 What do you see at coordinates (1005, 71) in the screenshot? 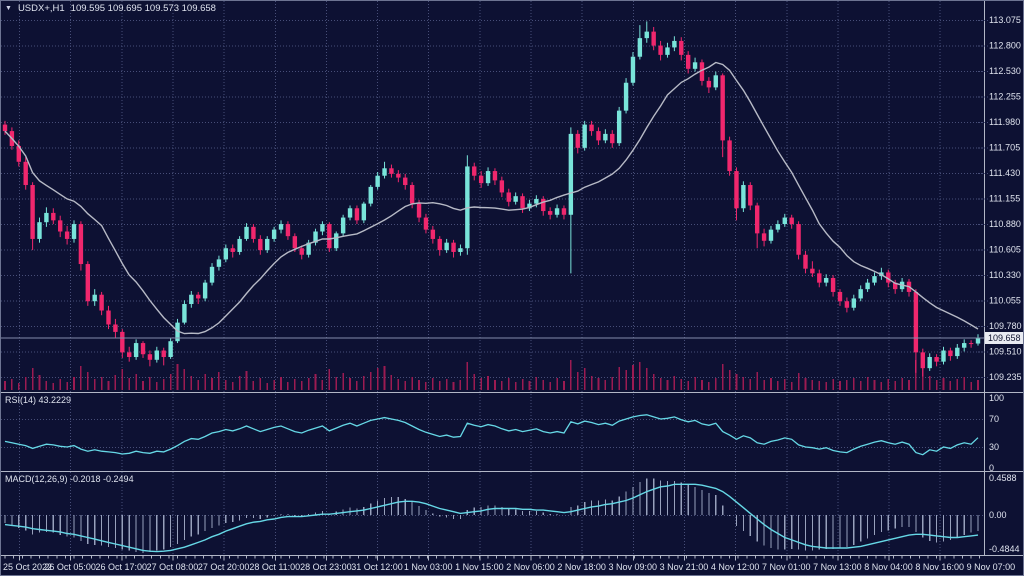
I see `svg-text: 112.530` at bounding box center [1005, 71].